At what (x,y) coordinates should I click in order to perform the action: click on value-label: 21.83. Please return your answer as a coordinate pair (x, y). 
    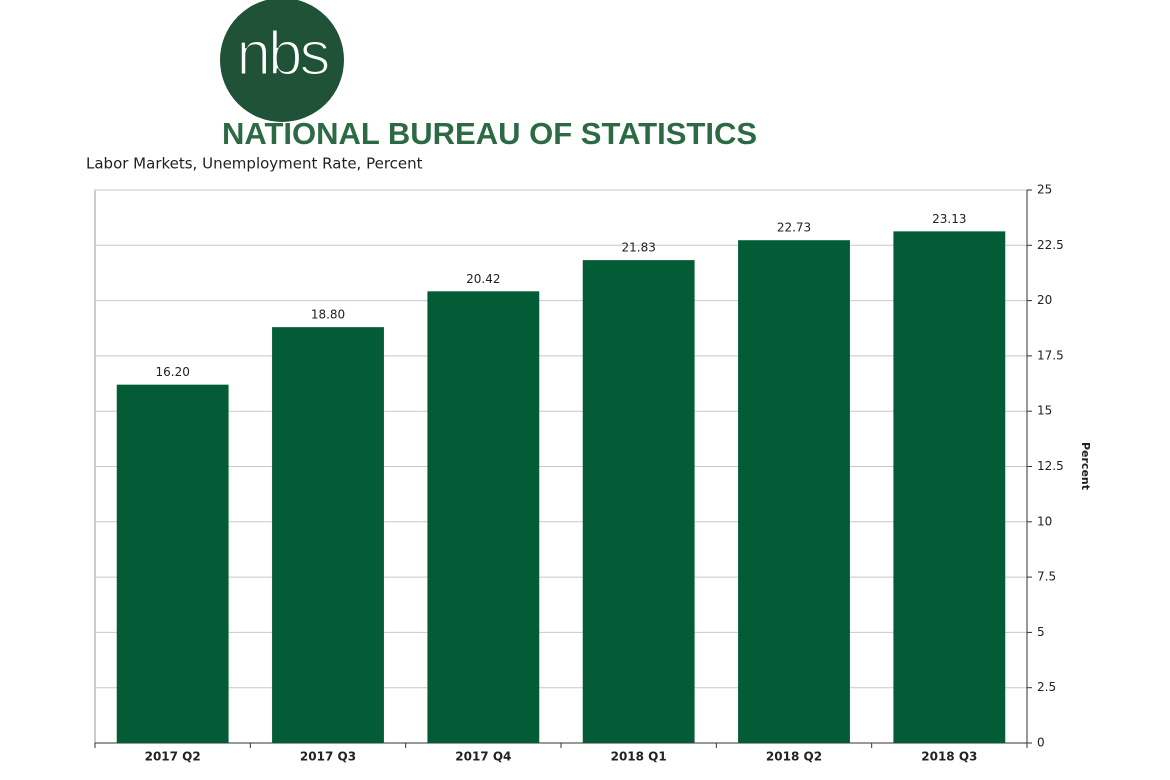
    Looking at the image, I should click on (638, 248).